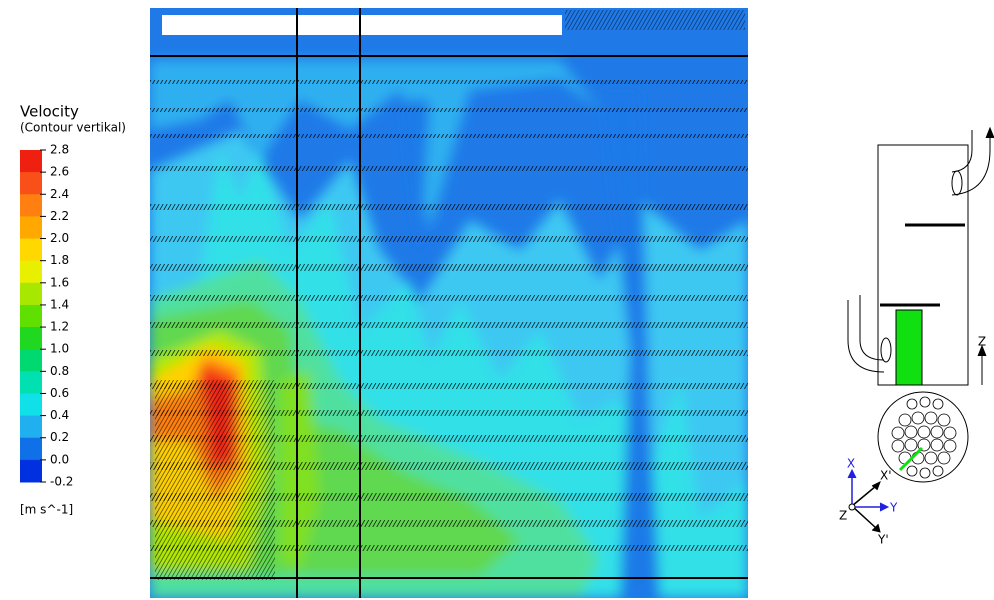  I want to click on legend-title: Velocity, so click(49, 112).